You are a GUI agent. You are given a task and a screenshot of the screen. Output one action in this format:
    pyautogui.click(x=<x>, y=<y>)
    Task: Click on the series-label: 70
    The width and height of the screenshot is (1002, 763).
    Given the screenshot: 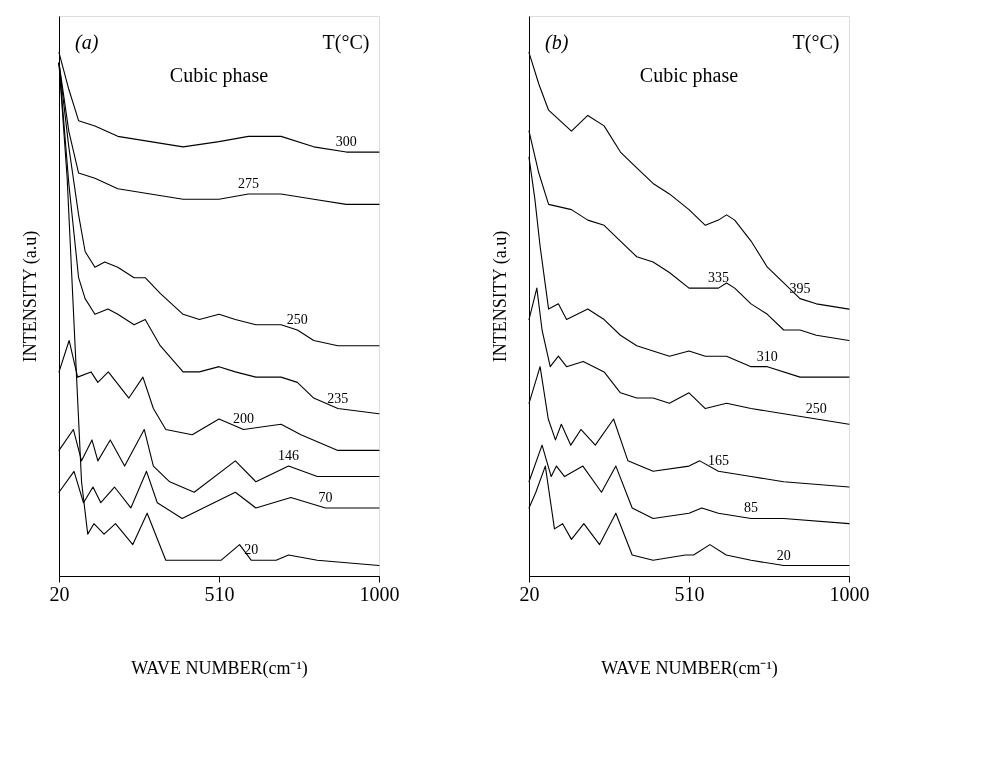 What is the action you would take?
    pyautogui.click(x=325, y=497)
    